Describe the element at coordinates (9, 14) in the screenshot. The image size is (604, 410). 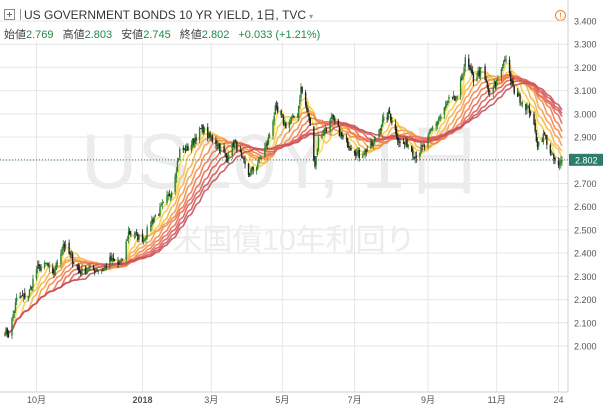
I see `collapse-plus-icon` at that location.